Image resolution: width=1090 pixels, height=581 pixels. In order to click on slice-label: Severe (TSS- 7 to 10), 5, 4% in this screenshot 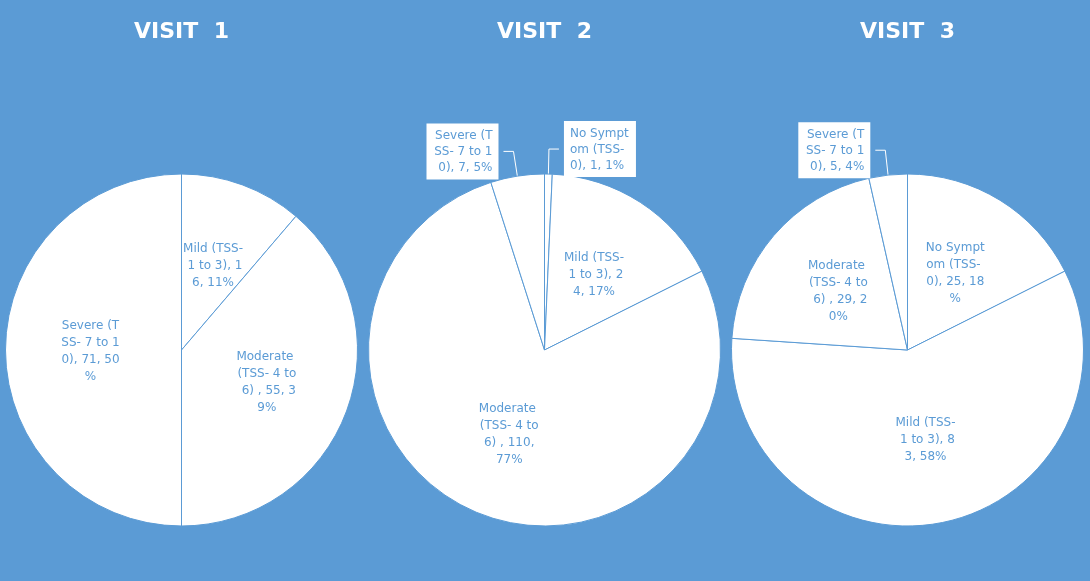, I will do `click(835, 150)`.